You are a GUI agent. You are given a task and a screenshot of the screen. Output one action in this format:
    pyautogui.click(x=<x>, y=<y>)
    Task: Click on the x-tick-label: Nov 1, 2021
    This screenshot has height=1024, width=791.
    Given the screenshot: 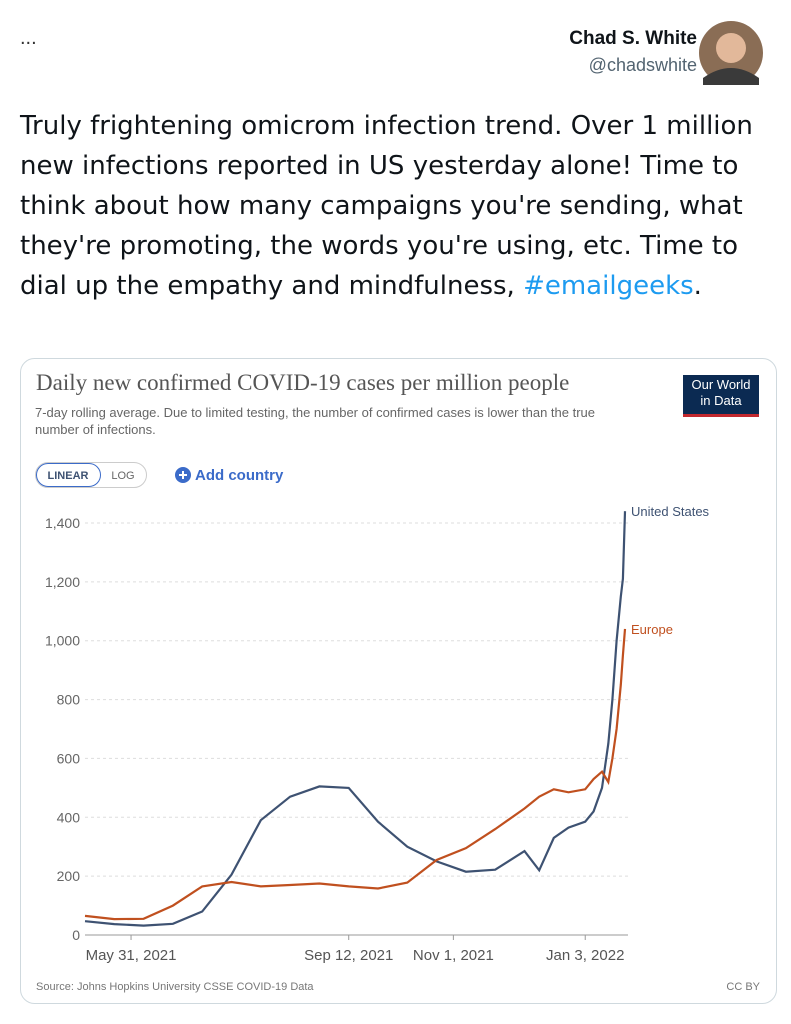 What is the action you would take?
    pyautogui.click(x=453, y=955)
    